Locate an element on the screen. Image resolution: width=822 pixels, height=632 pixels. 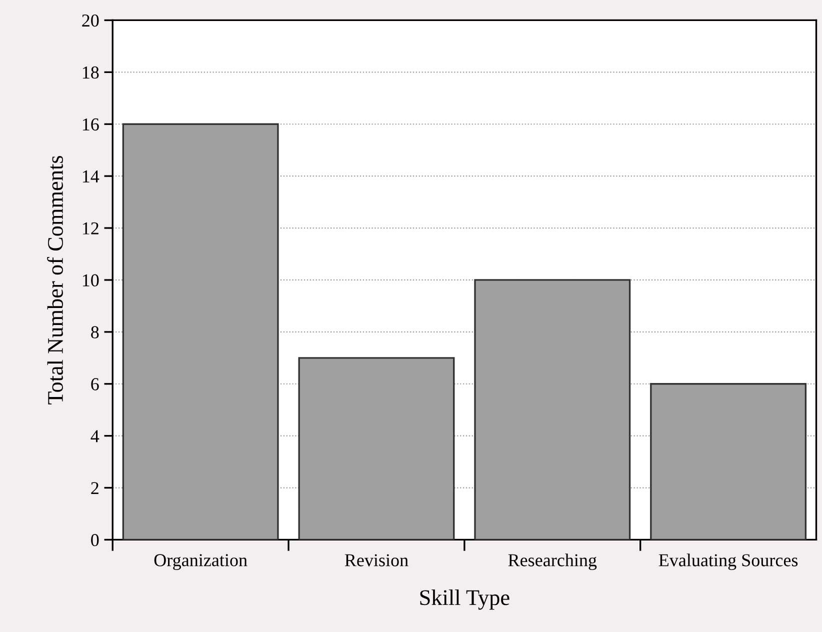
x-tick-label: Organization is located at coordinates (201, 562).